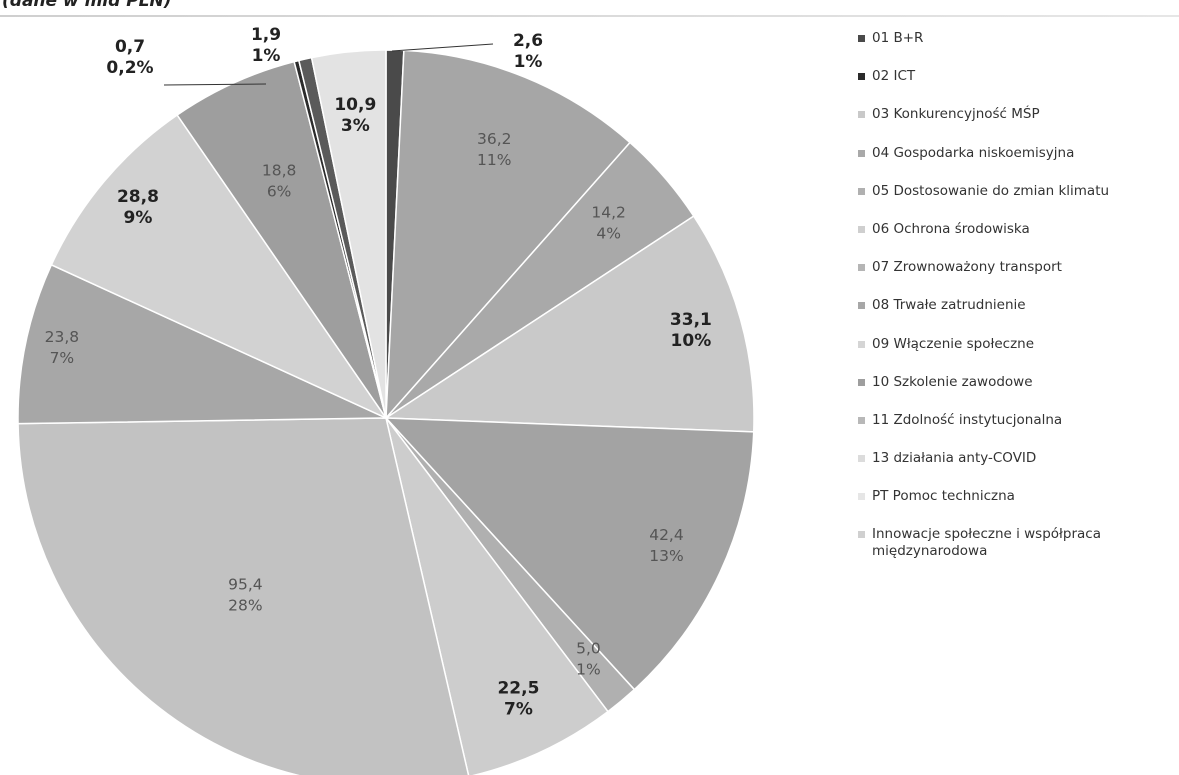 The height and width of the screenshot is (775, 1179). What do you see at coordinates (1012, 469) in the screenshot?
I see `legend-item-12: 13 działania anty-COVID` at bounding box center [1012, 469].